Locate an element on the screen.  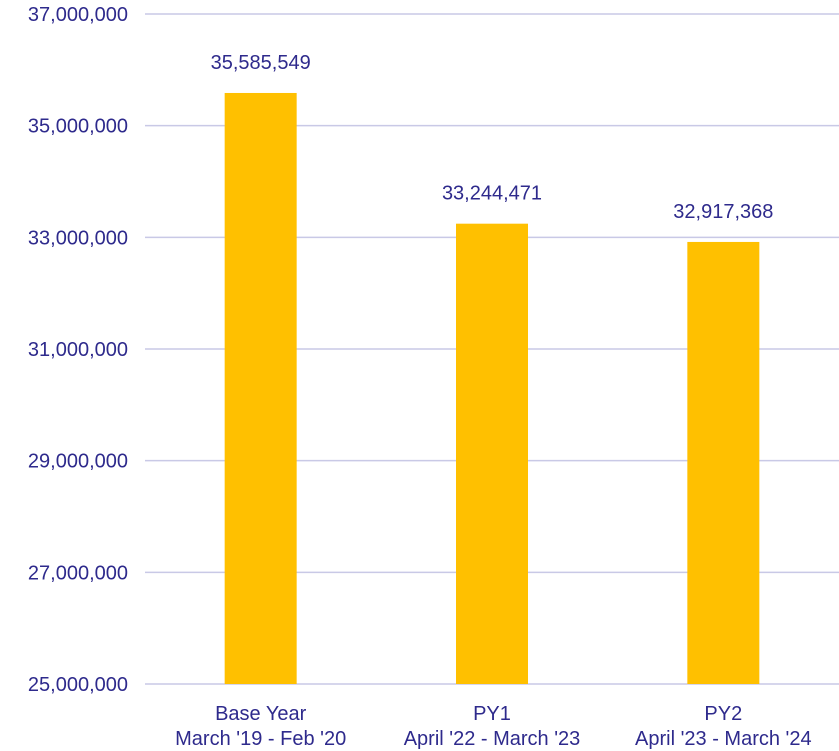
data-label: 35,585,549 is located at coordinates (261, 63).